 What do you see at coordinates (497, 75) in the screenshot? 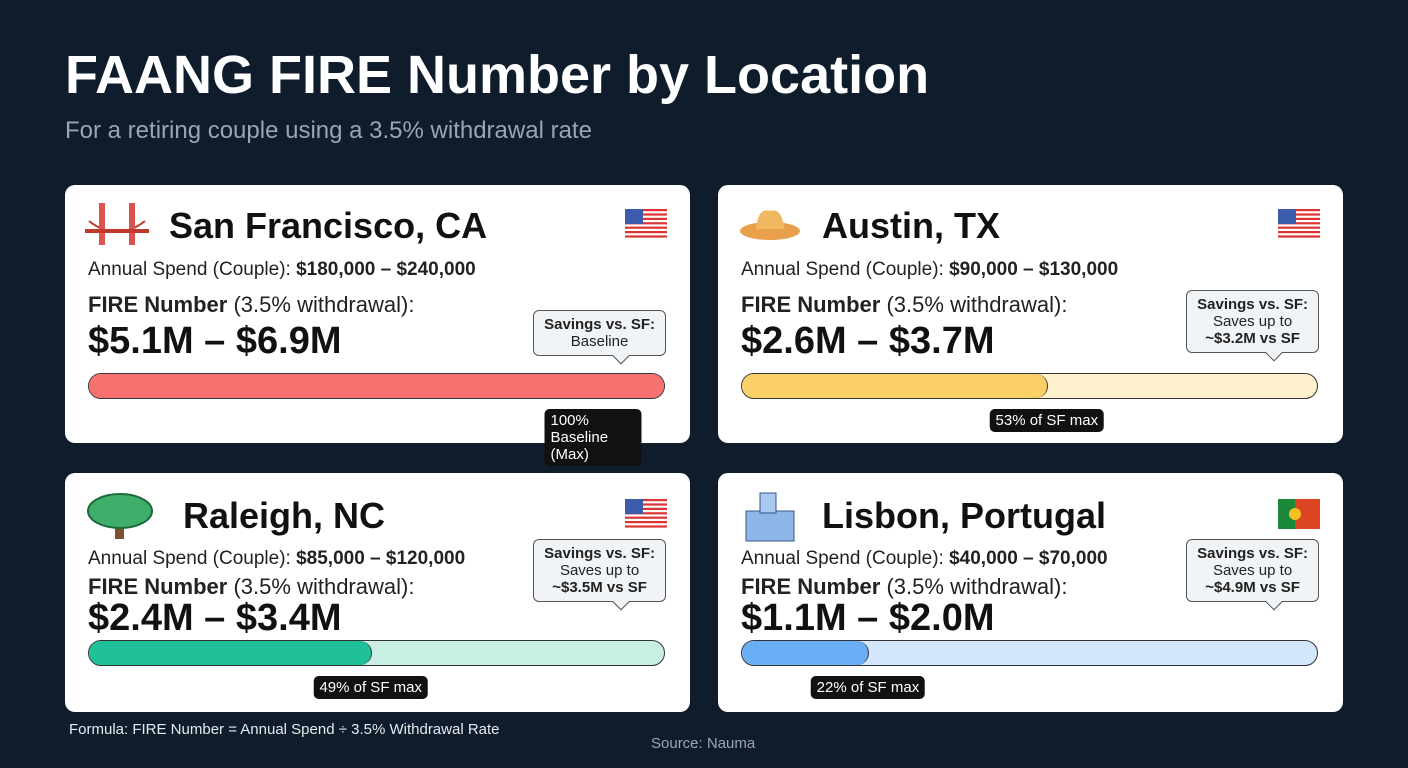
I see `title: FAANG FIRE Number by Location` at bounding box center [497, 75].